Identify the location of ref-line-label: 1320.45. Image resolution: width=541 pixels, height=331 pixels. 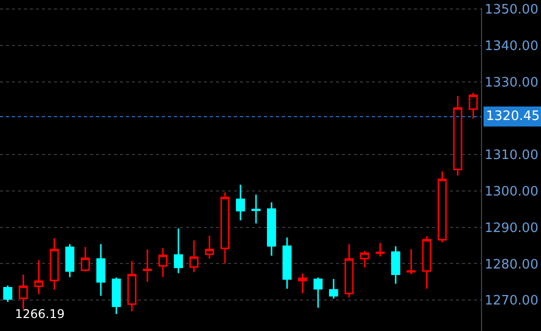
(513, 116).